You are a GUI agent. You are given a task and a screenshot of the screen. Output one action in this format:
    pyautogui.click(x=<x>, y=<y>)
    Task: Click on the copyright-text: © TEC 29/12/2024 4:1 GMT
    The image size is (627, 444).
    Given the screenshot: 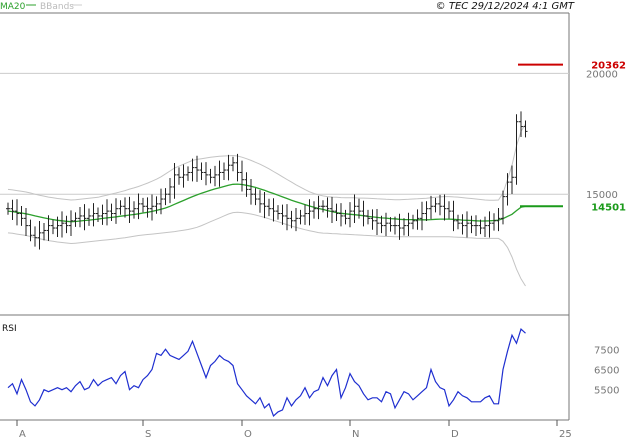 What is the action you would take?
    pyautogui.click(x=505, y=6)
    